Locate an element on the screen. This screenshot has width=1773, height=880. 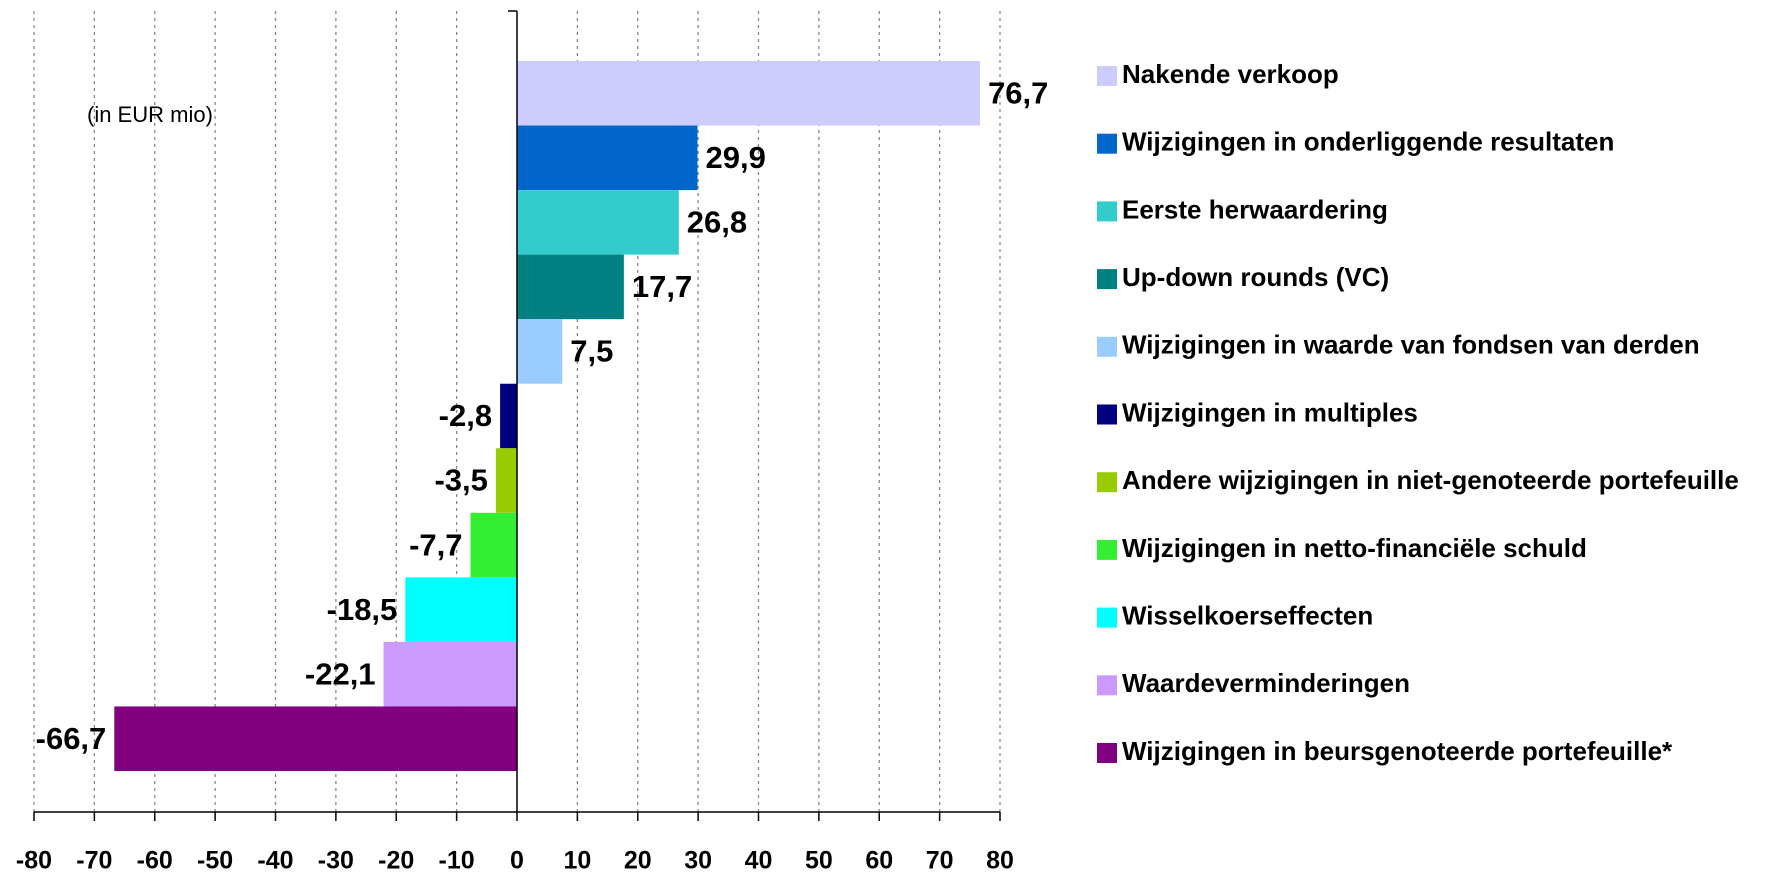
legend-label: Wijzigingen in multiples is located at coordinates (1270, 412).